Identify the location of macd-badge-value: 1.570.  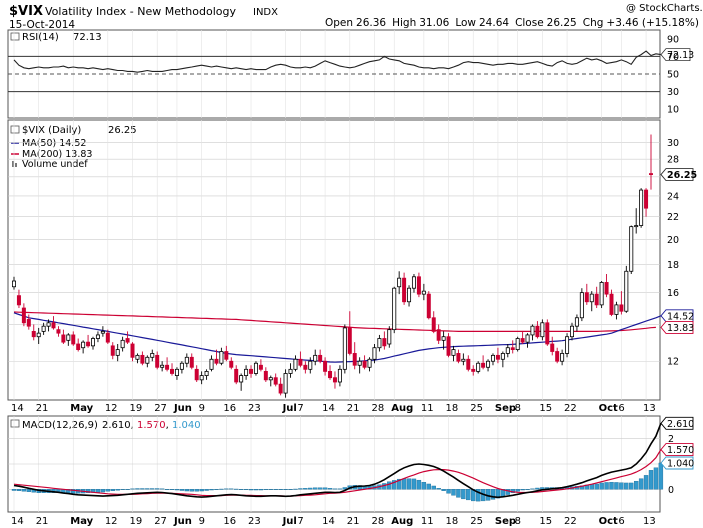
(680, 450).